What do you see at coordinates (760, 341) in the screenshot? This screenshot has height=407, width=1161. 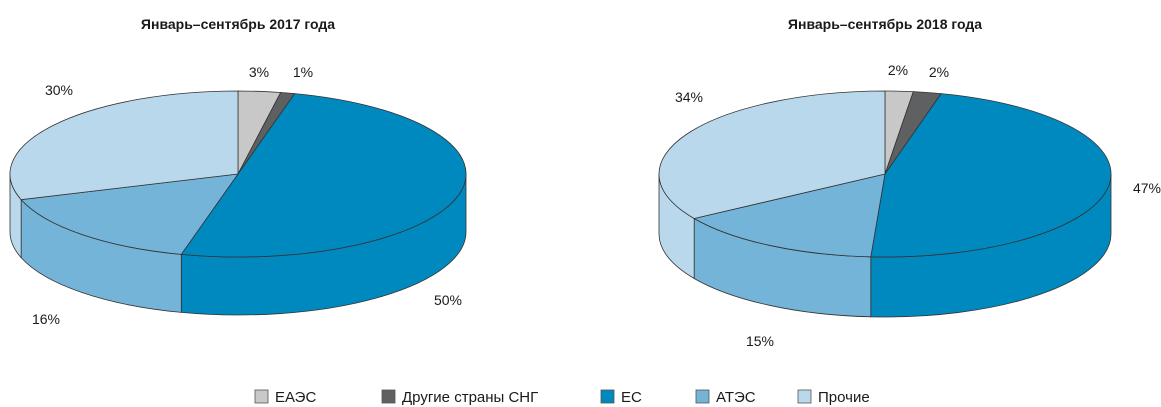 I see `data-label-apec: 15%` at bounding box center [760, 341].